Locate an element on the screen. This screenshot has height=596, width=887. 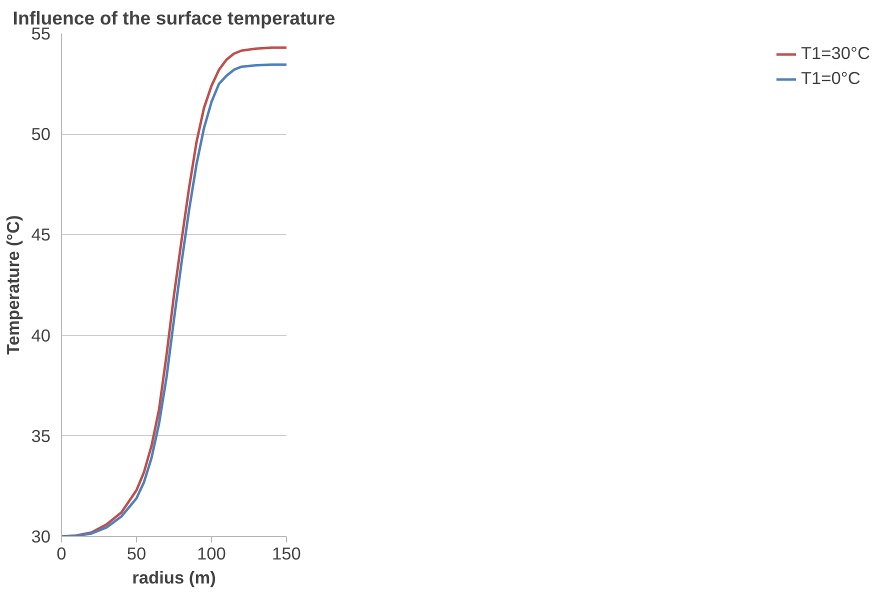
y-tick-label: 45 is located at coordinates (41, 234).